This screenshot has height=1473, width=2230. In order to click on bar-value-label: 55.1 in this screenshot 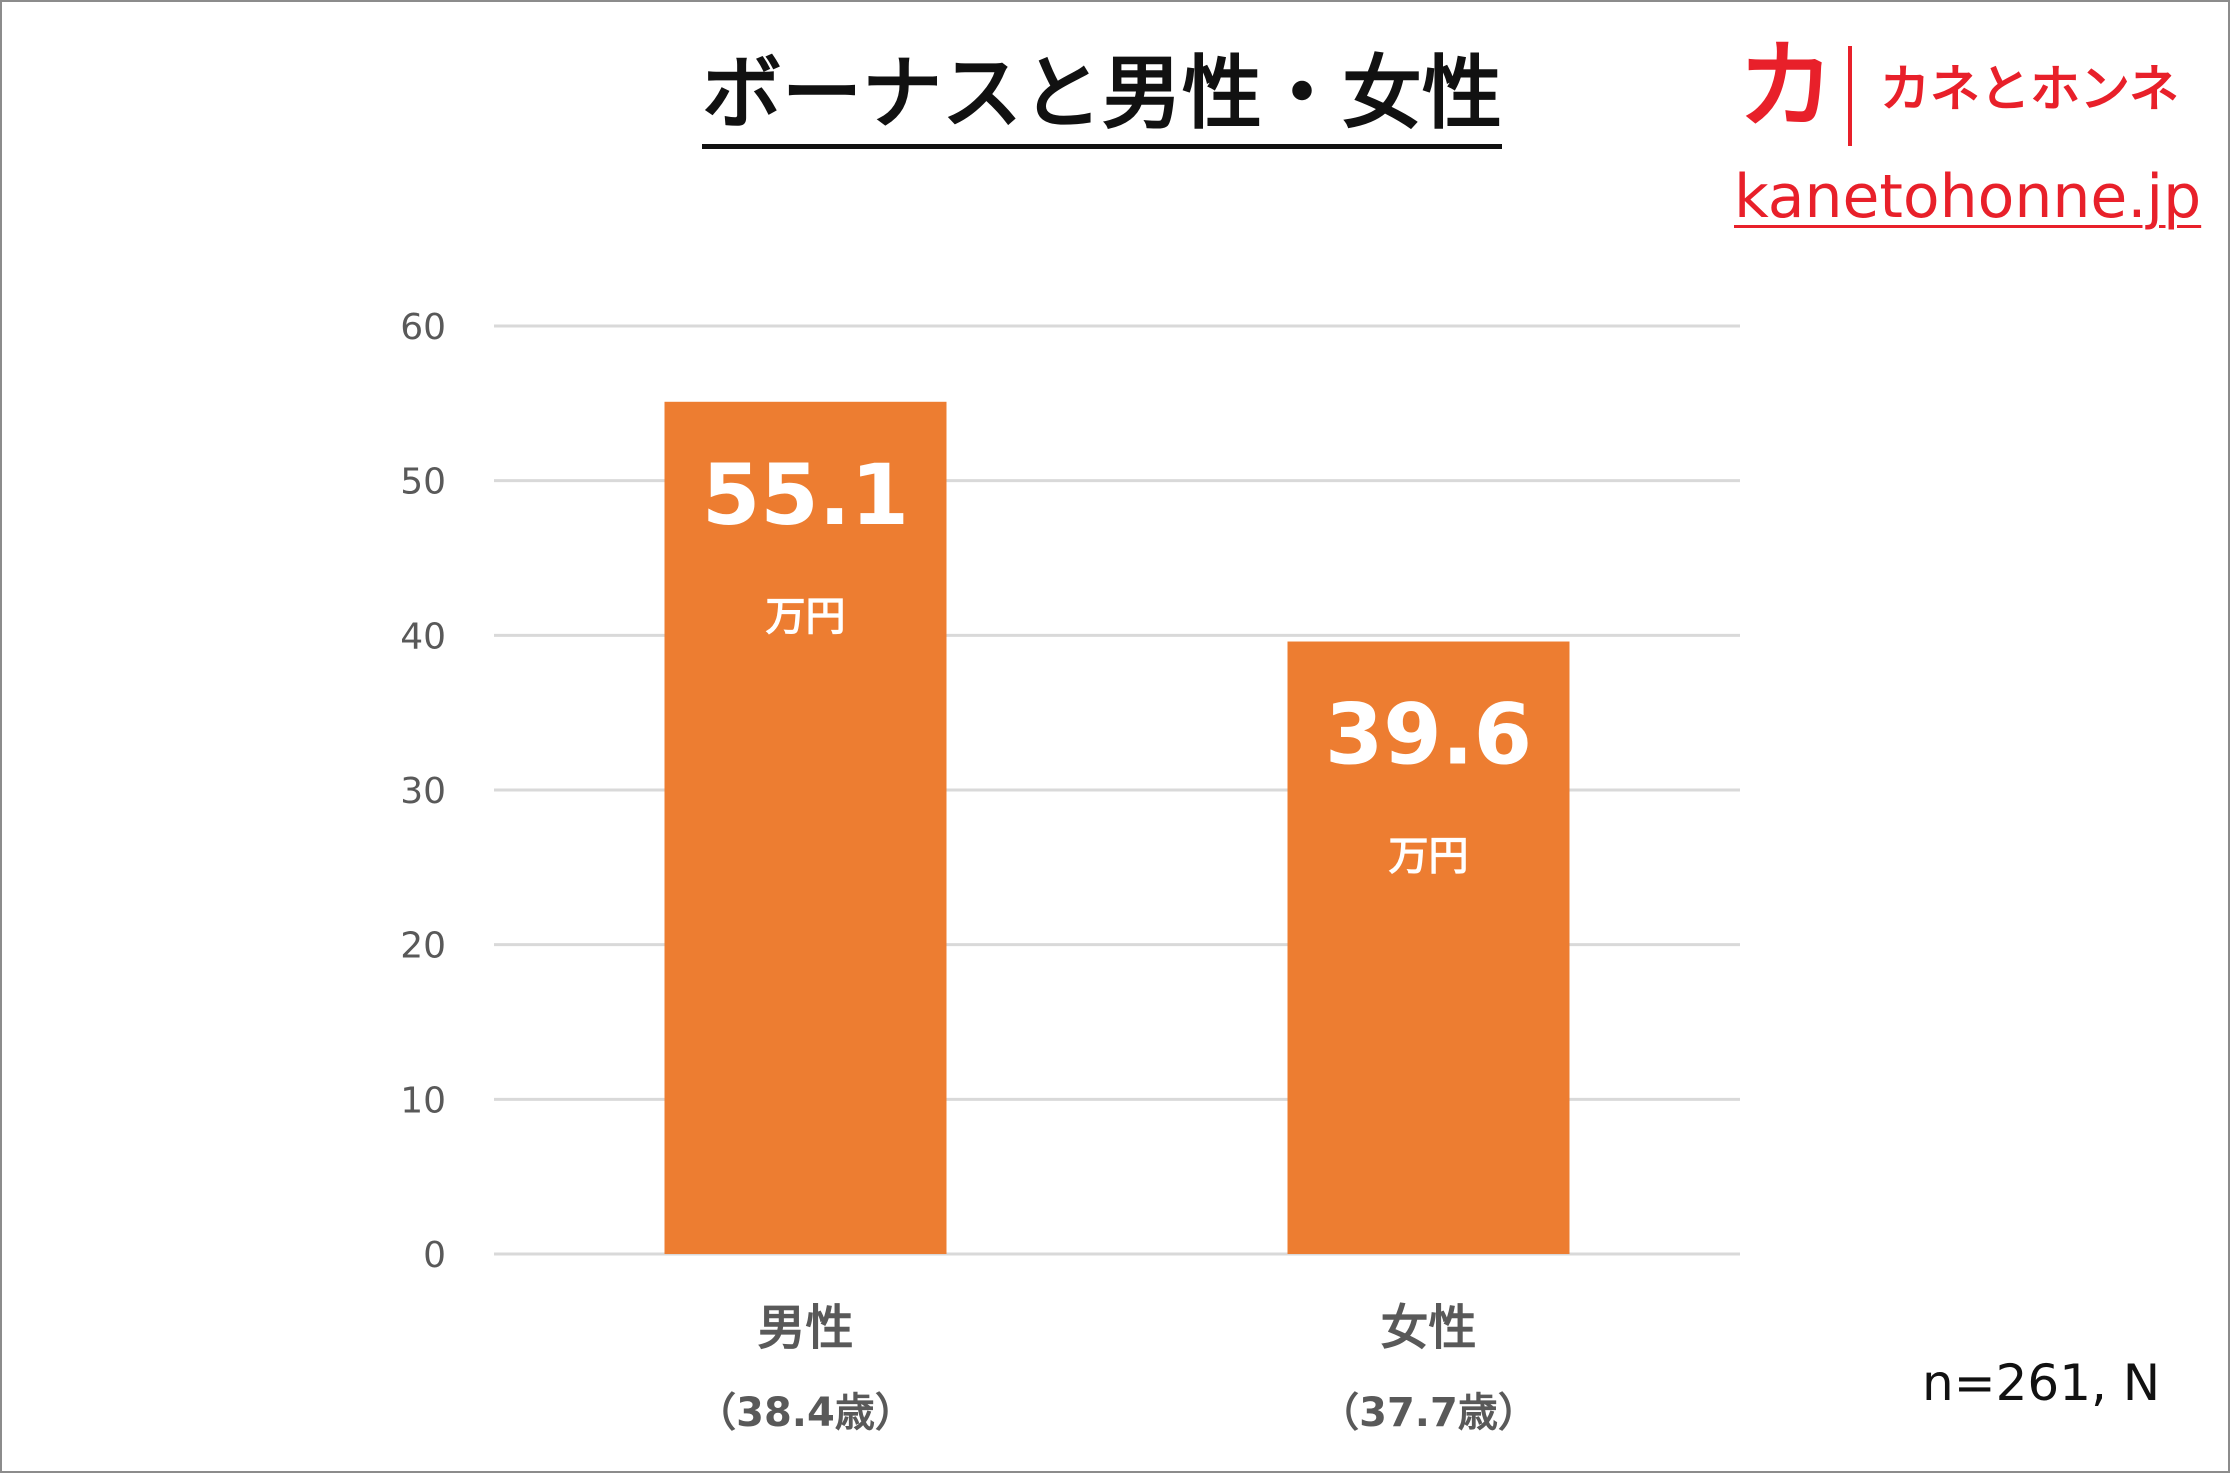, I will do `click(805, 495)`.